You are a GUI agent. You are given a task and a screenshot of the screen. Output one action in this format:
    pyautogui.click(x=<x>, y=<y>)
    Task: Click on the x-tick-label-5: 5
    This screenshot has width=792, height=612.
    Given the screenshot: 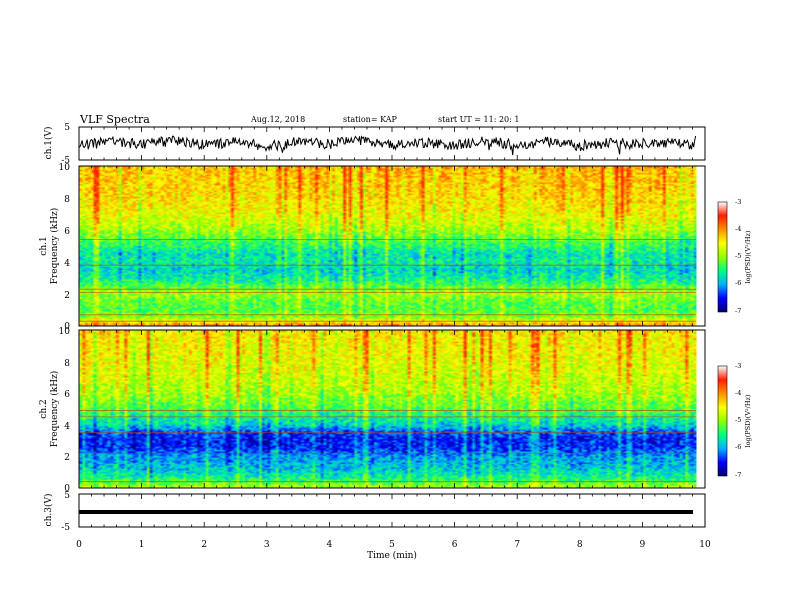 What is the action you would take?
    pyautogui.click(x=392, y=545)
    